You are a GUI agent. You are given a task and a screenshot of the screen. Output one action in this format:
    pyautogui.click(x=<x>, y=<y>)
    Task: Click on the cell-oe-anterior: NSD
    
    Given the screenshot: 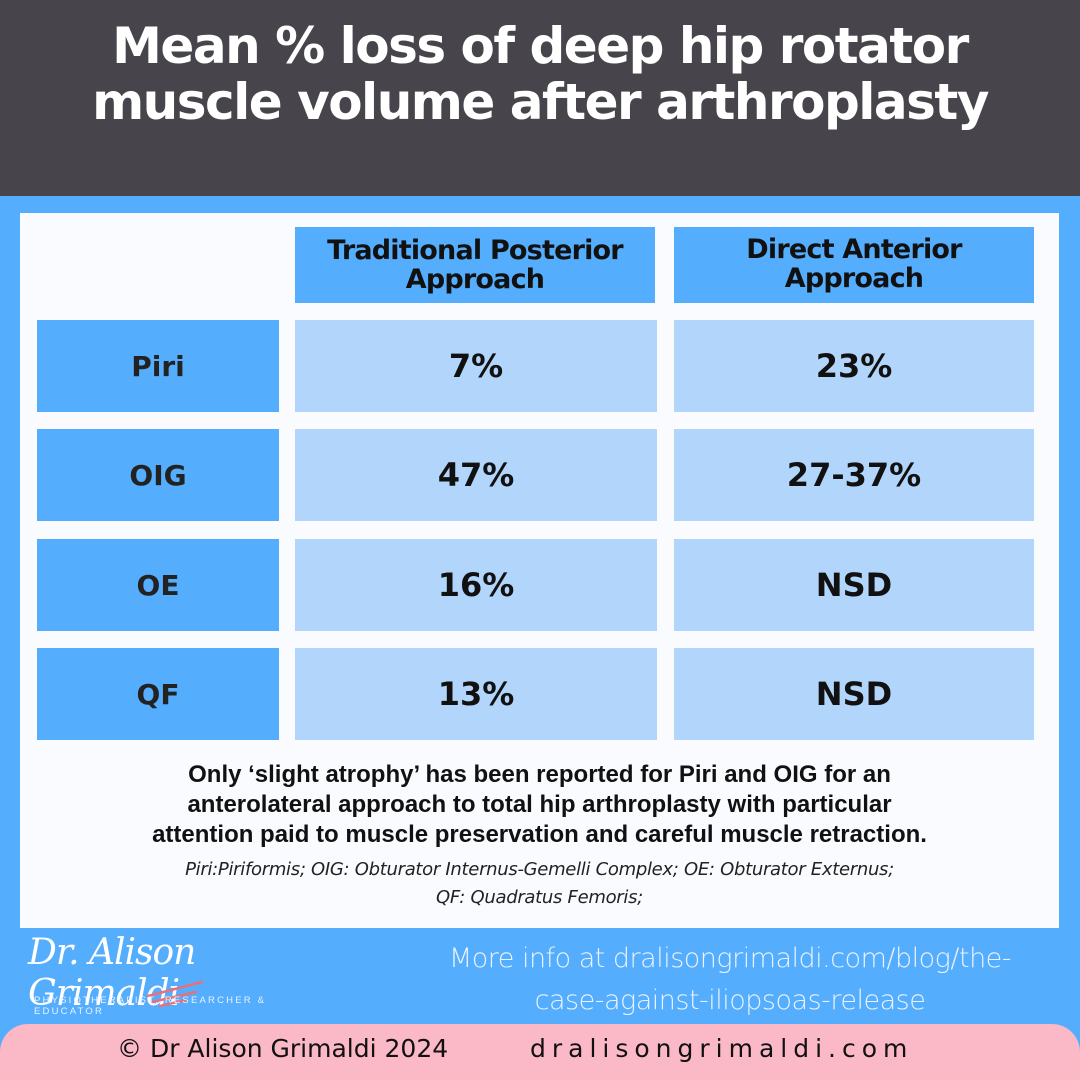 What is the action you would take?
    pyautogui.click(x=854, y=585)
    